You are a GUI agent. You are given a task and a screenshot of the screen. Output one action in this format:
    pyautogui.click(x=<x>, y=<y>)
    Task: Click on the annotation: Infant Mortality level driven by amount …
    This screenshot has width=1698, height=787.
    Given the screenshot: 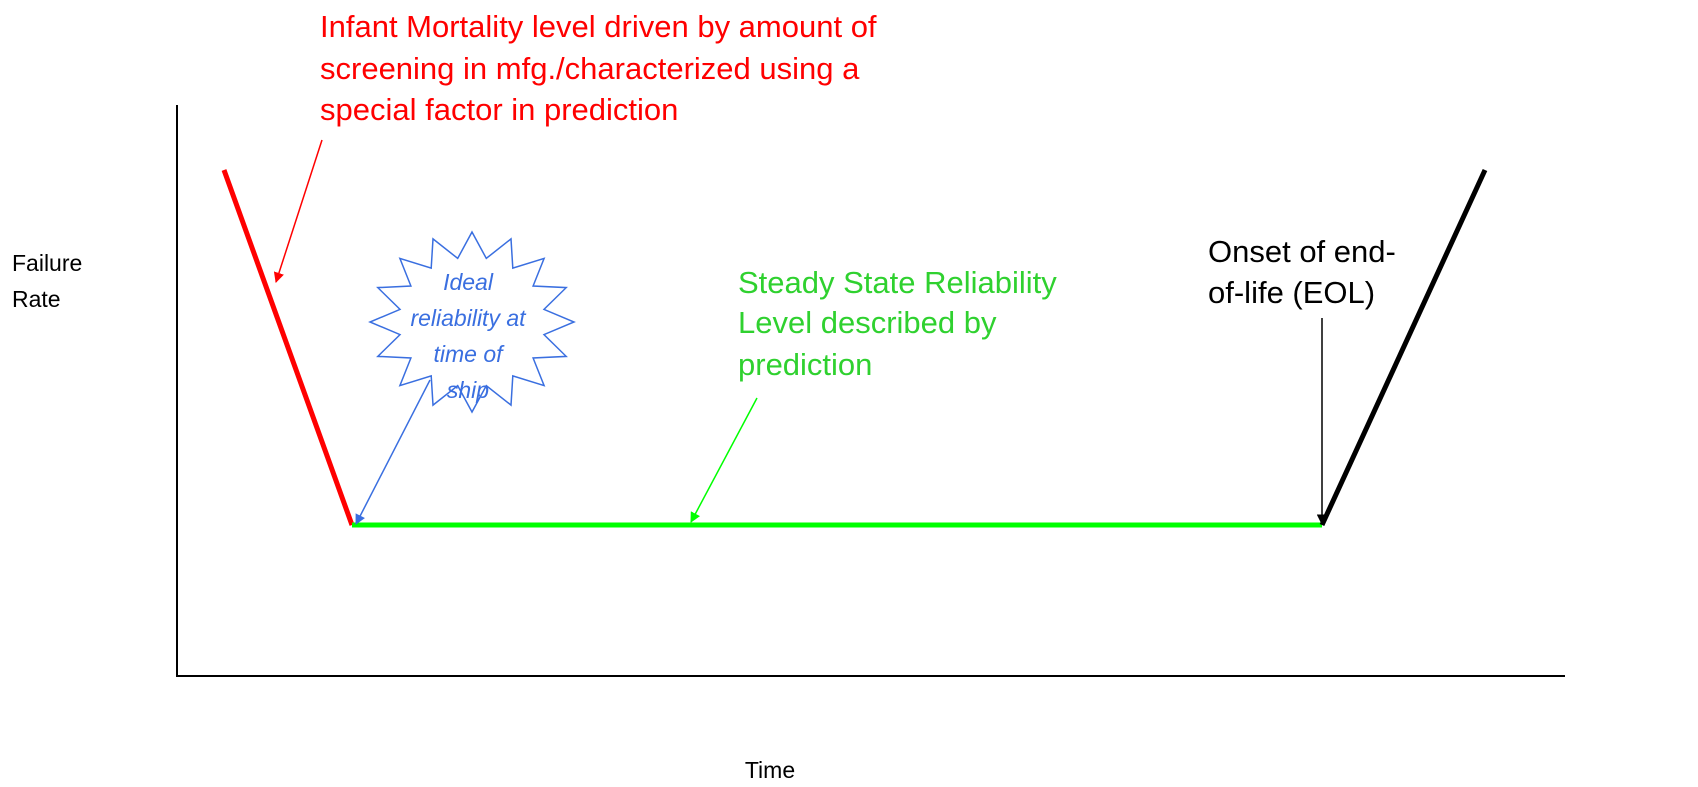 What is the action you would take?
    pyautogui.click(x=598, y=26)
    